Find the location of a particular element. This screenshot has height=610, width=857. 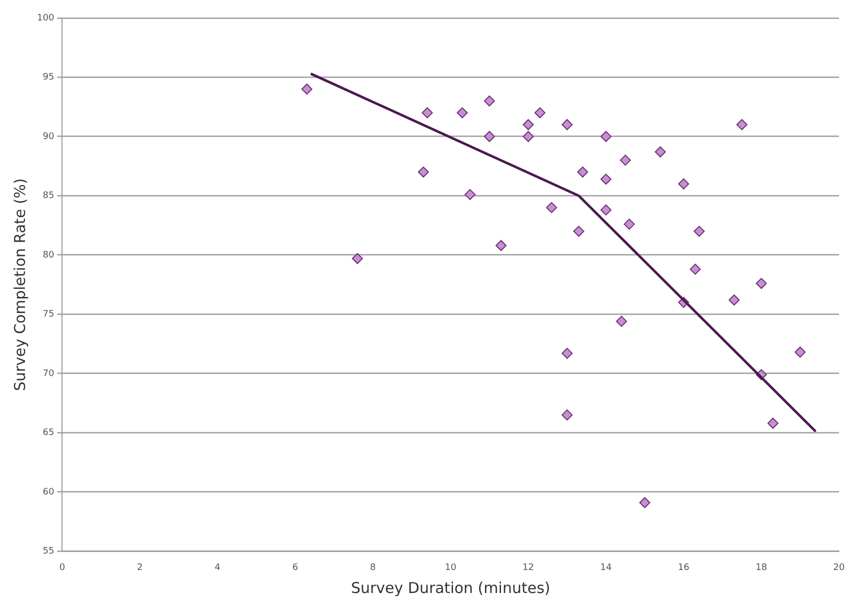

x-axis-title: Survey Duration (minutes) is located at coordinates (450, 587).